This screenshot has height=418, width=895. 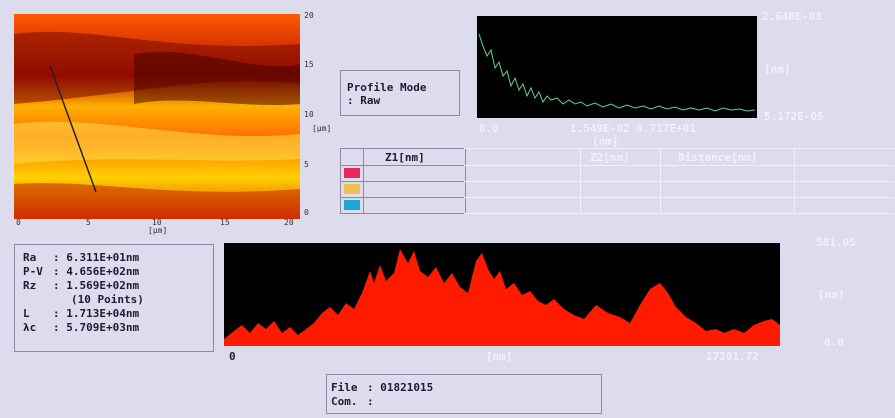 What do you see at coordinates (309, 15) in the screenshot?
I see `map-y-tick: 20` at bounding box center [309, 15].